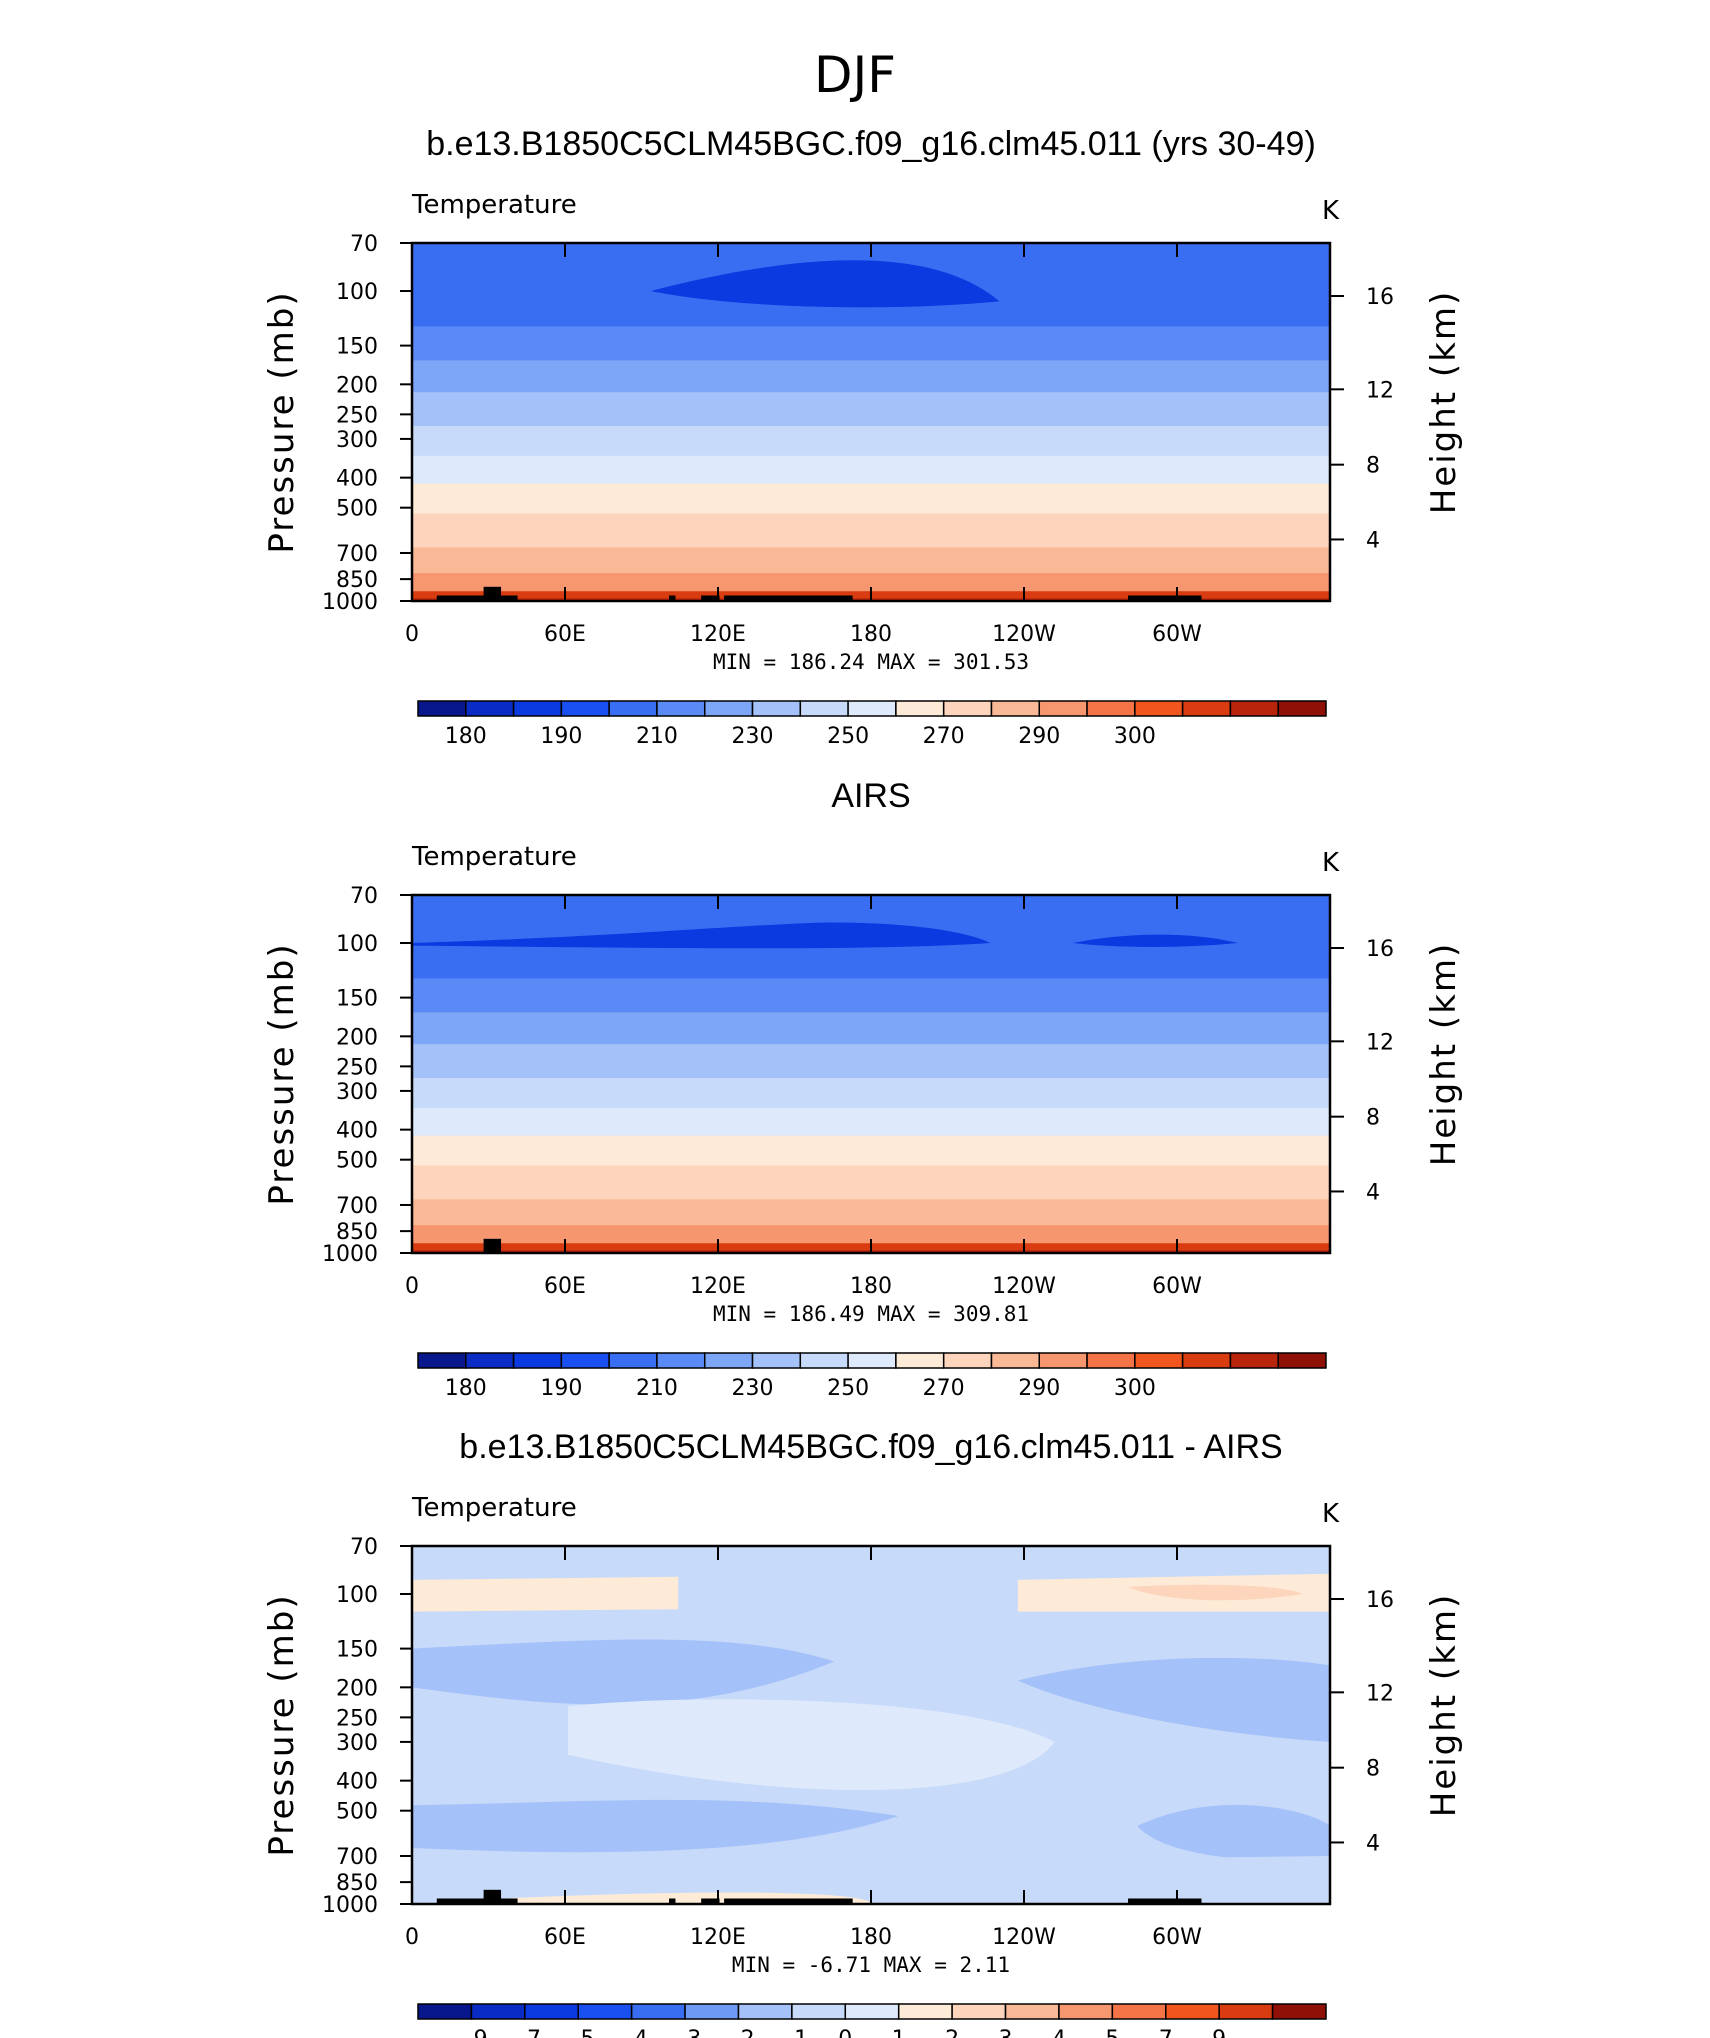  Describe the element at coordinates (1373, 540) in the screenshot. I see `y2-tick-label: 4` at that location.